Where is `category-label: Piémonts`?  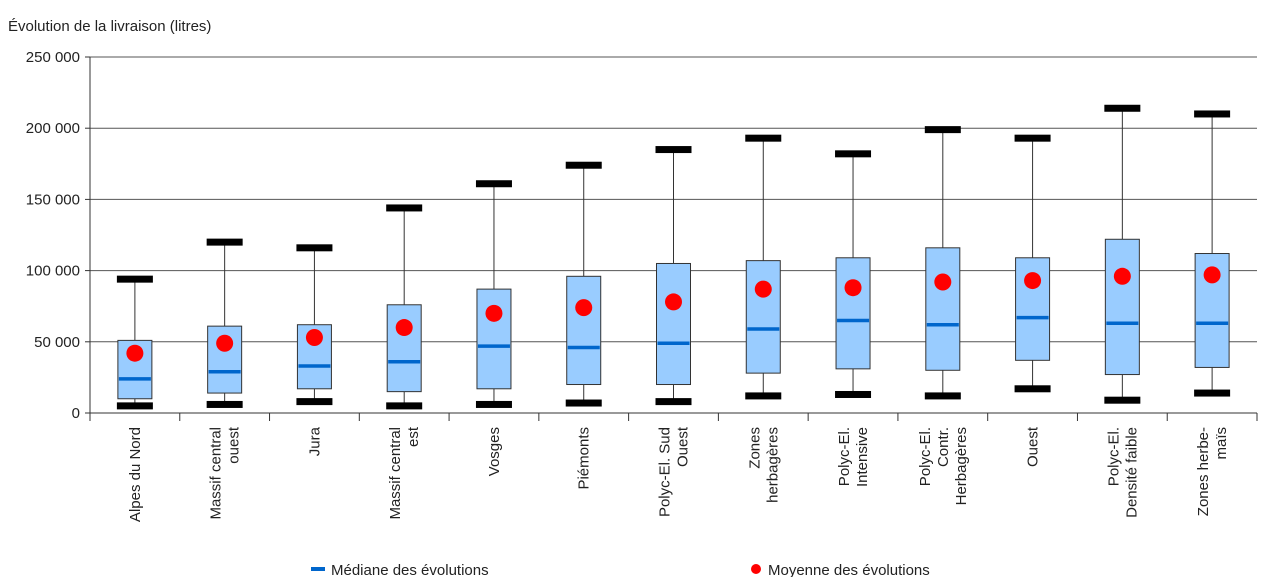 category-label: Piémonts is located at coordinates (584, 458).